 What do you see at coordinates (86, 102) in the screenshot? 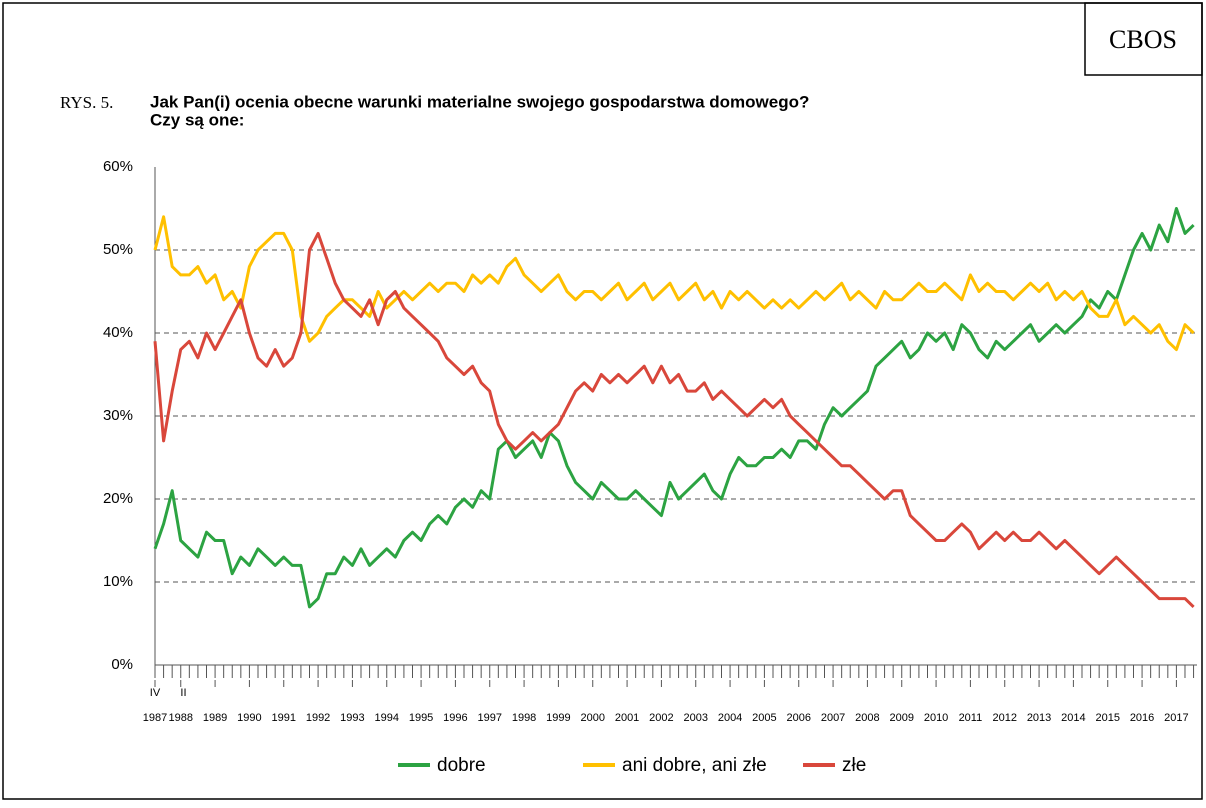
I see `figure-label: RYS. 5.` at bounding box center [86, 102].